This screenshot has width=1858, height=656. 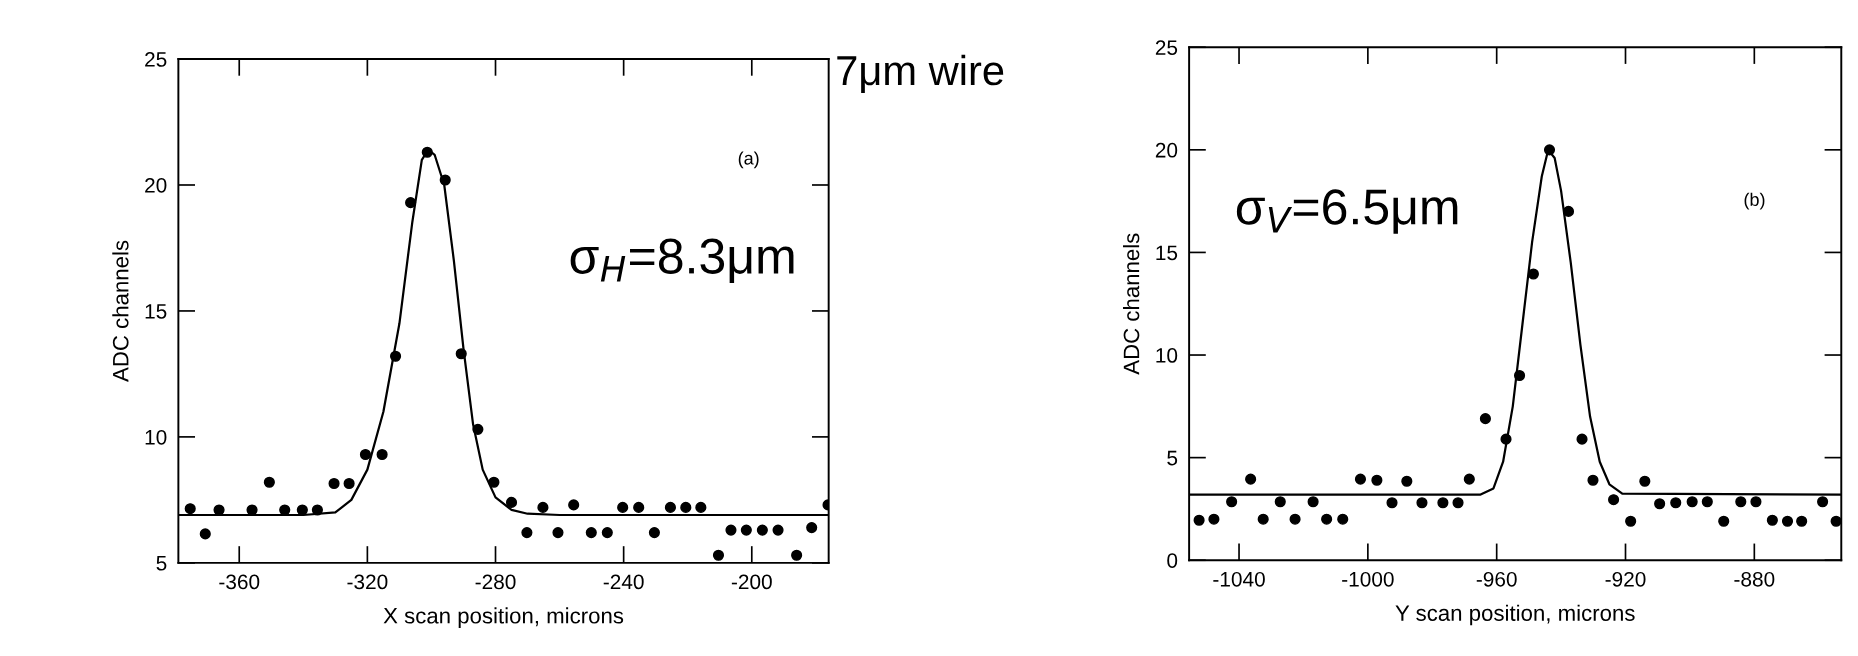 What do you see at coordinates (1496, 579) in the screenshot?
I see `x-tick-label: -960` at bounding box center [1496, 579].